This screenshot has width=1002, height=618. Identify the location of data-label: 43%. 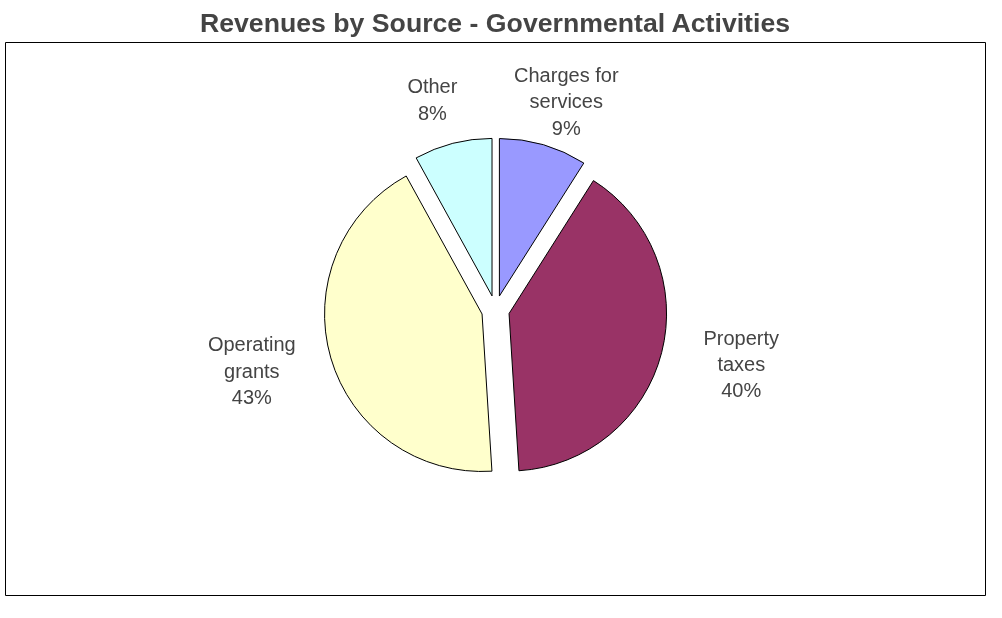
(252, 396).